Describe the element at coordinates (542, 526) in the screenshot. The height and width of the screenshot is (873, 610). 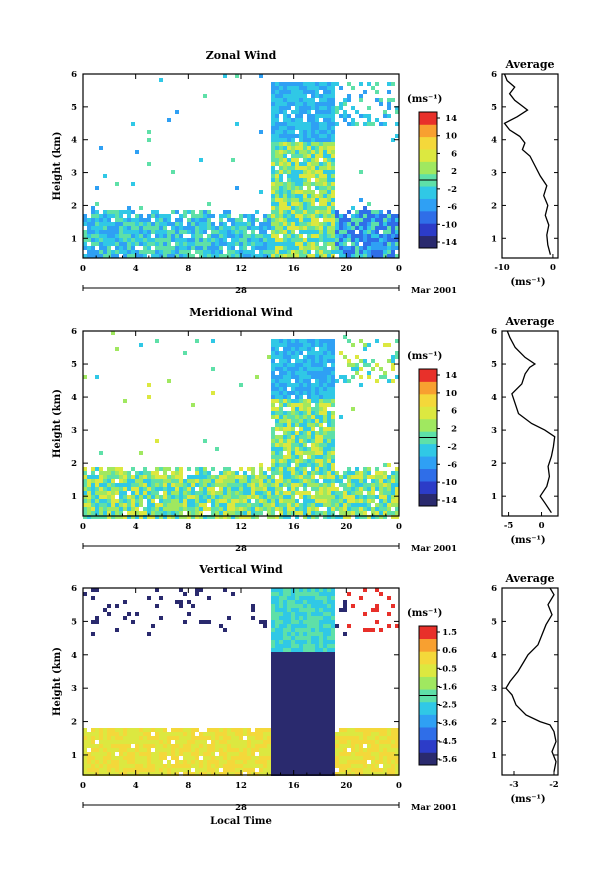
I see `profile-x-tick-label: 0` at that location.